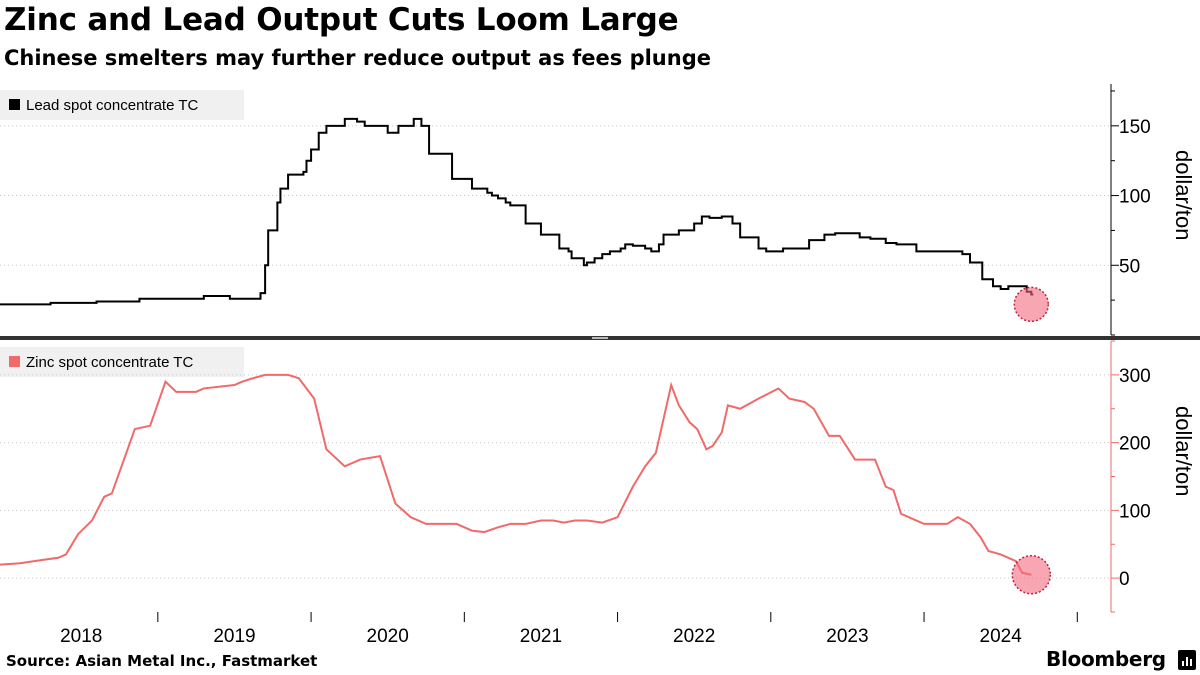  Describe the element at coordinates (1001, 635) in the screenshot. I see `x-tick-label: 2024` at that location.